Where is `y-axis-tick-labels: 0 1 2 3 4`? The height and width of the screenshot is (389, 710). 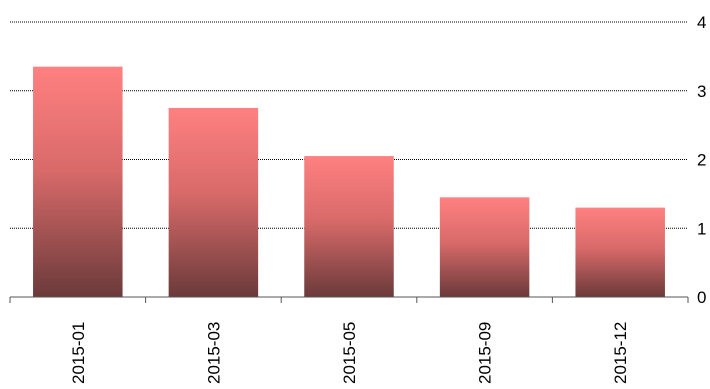
y-axis-tick-labels: 0 1 2 3 4 is located at coordinates (701, 160).